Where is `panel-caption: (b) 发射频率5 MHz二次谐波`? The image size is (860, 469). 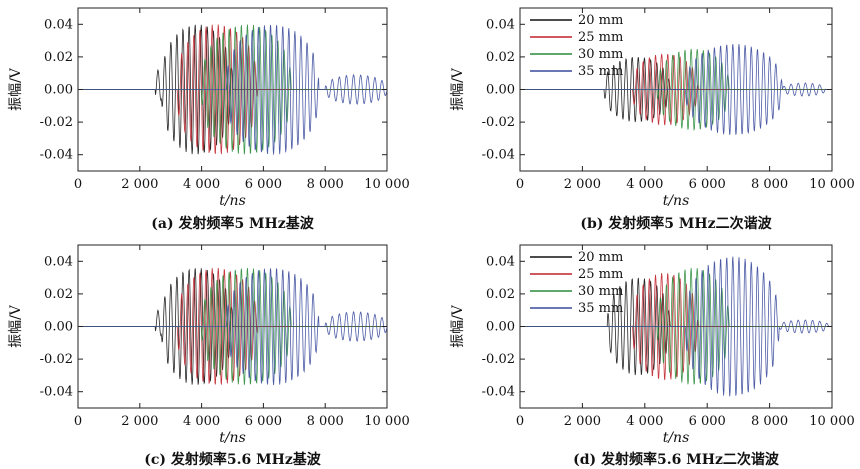 panel-caption: (b) 发射频率5 MHz二次谐波 is located at coordinates (676, 223).